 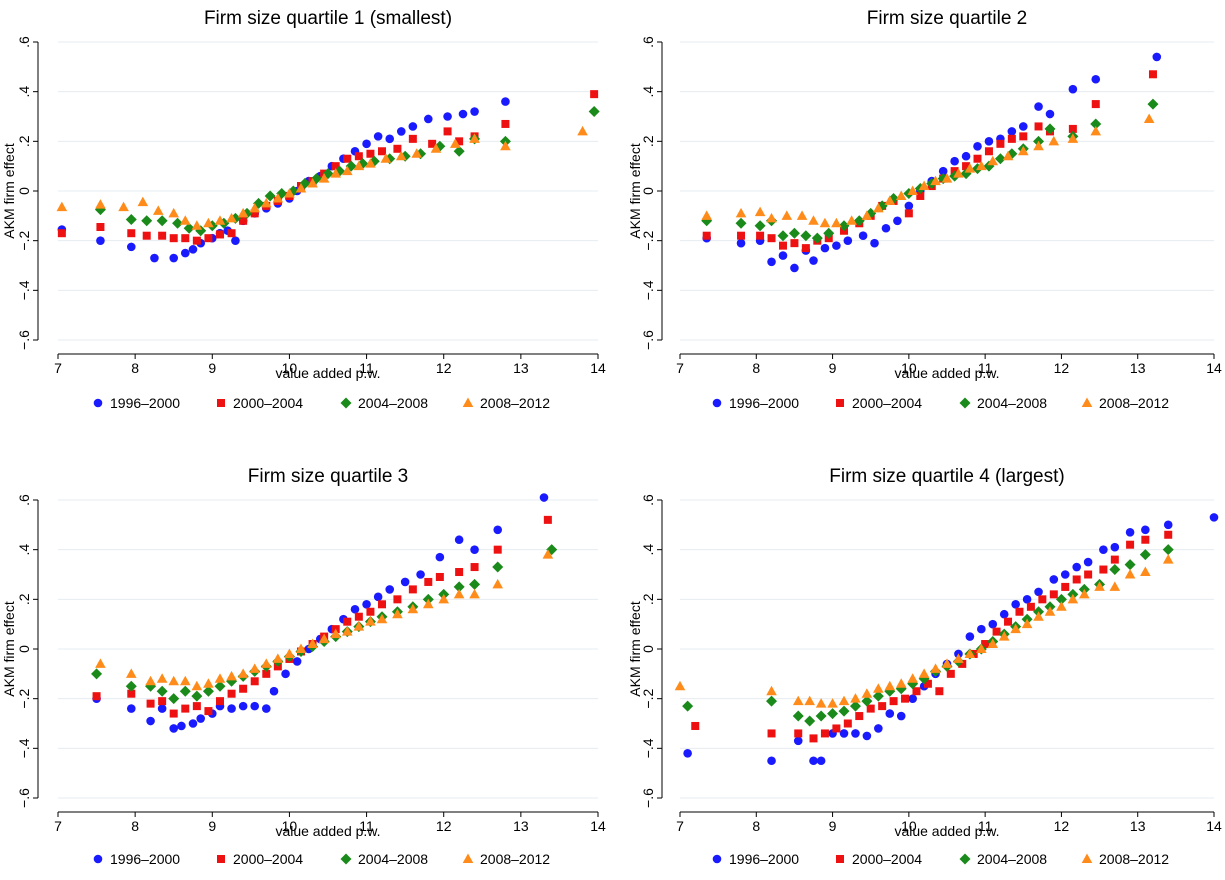 What do you see at coordinates (1012, 859) in the screenshot?
I see `legend-label: 2004–2008` at bounding box center [1012, 859].